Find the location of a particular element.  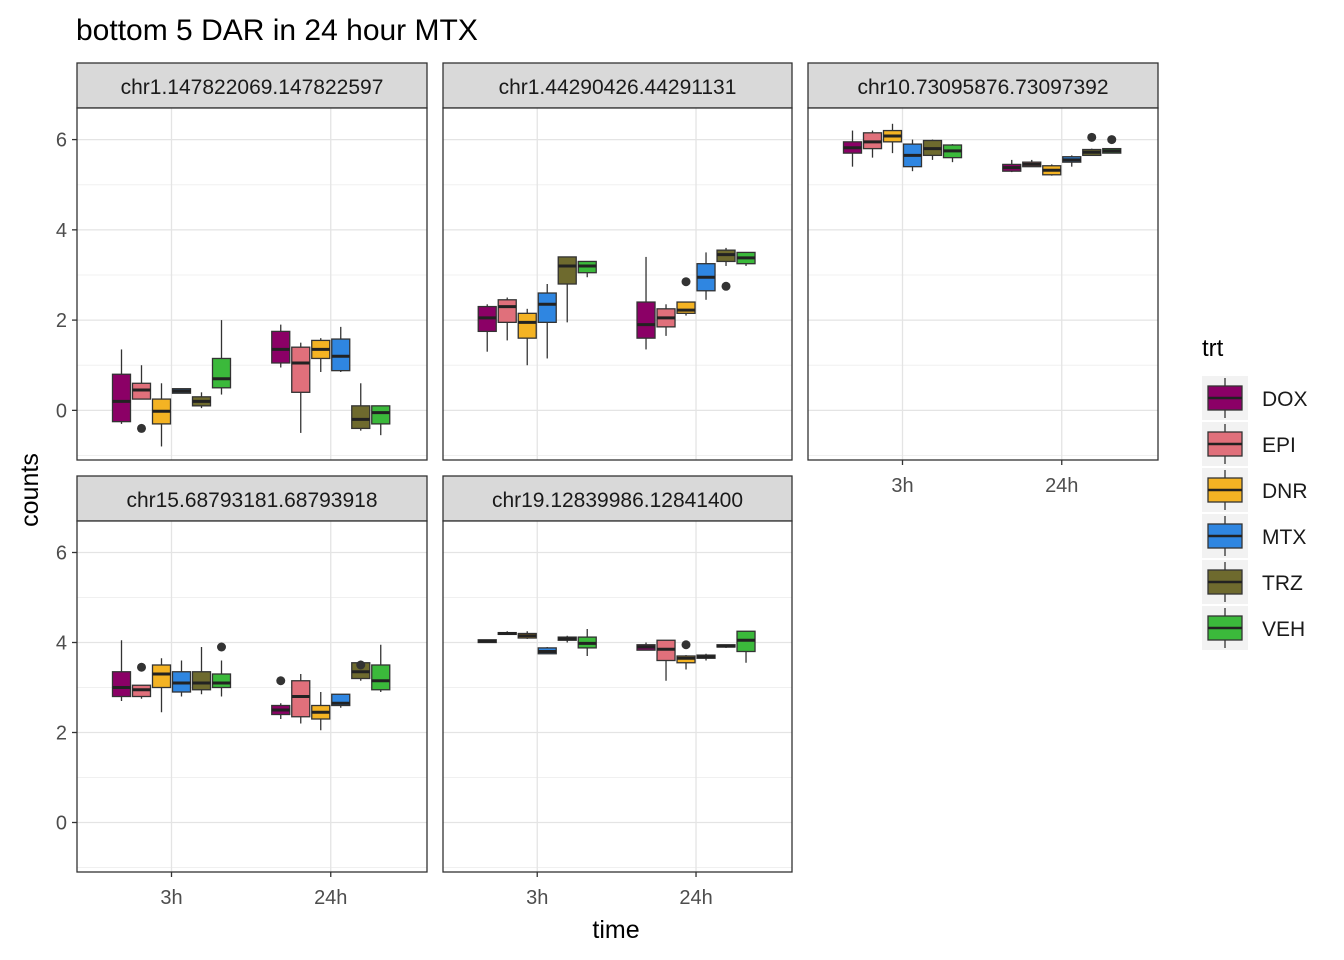

legend-label: DNR is located at coordinates (1285, 491).